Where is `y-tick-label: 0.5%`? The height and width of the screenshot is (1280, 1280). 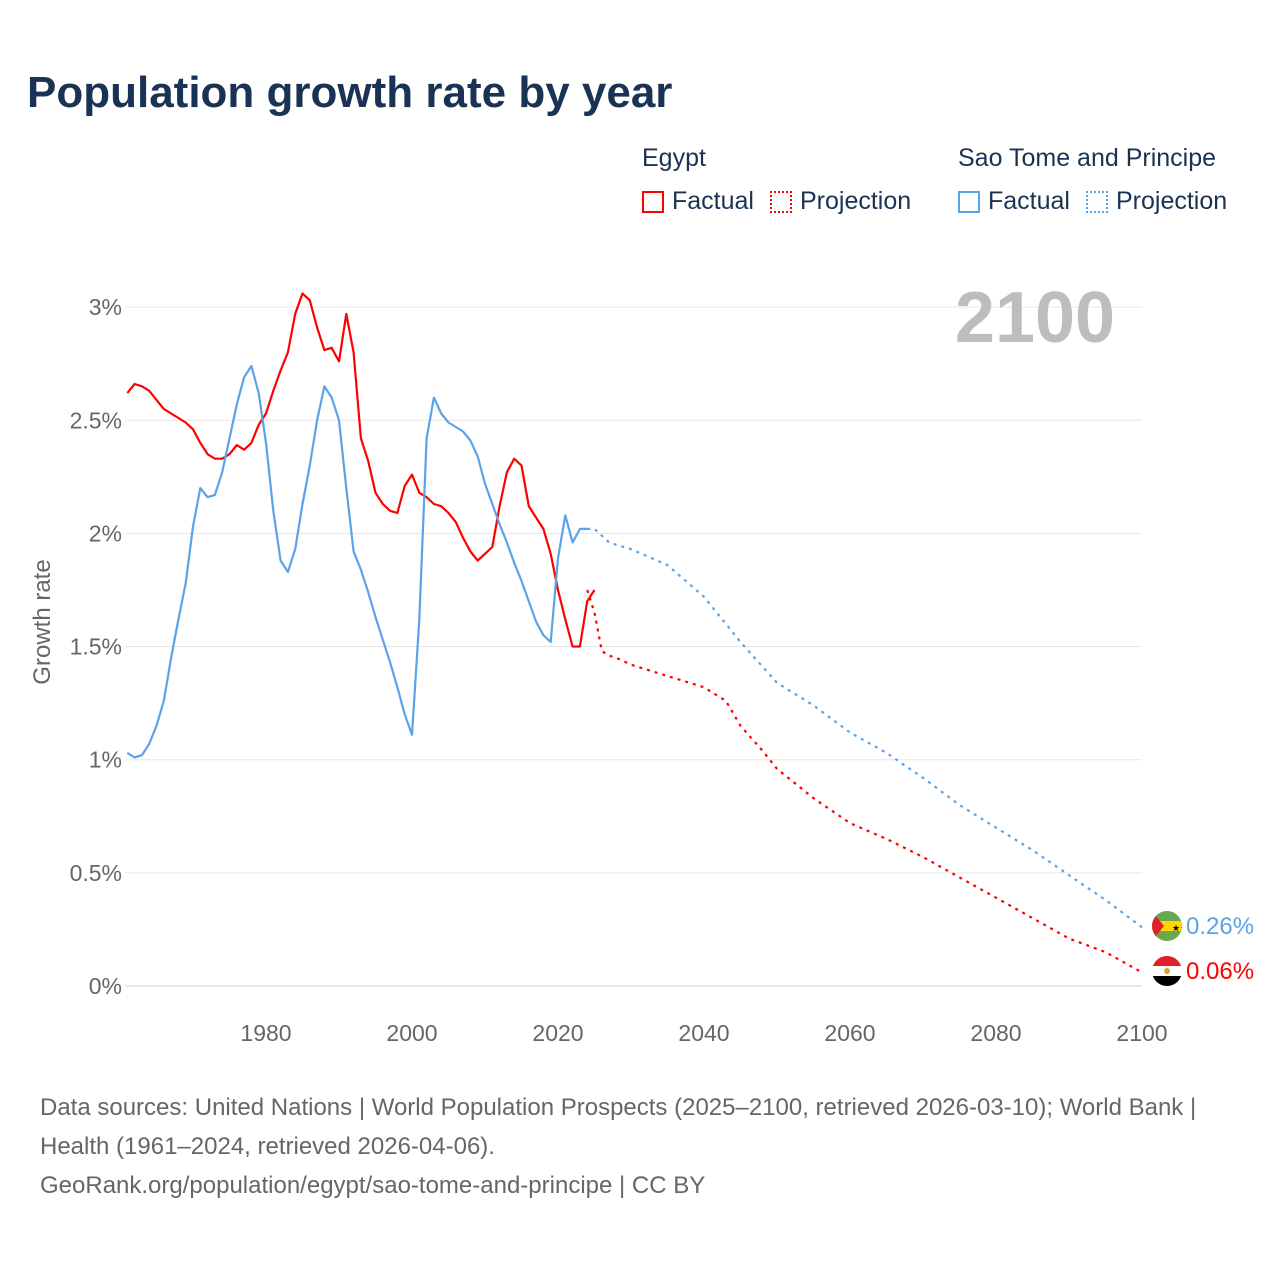 y-tick-label: 0.5% is located at coordinates (96, 873).